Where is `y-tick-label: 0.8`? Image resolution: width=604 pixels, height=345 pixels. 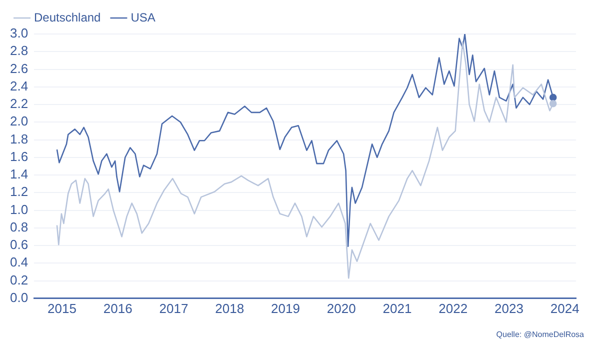 y-tick-label: 0.8 is located at coordinates (19, 226).